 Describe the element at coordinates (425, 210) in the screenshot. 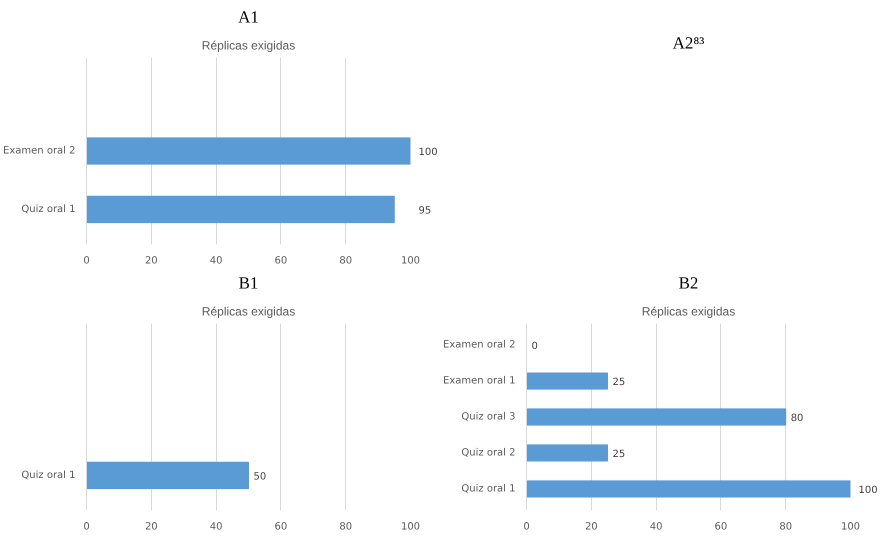

I see `data-label: 95` at that location.